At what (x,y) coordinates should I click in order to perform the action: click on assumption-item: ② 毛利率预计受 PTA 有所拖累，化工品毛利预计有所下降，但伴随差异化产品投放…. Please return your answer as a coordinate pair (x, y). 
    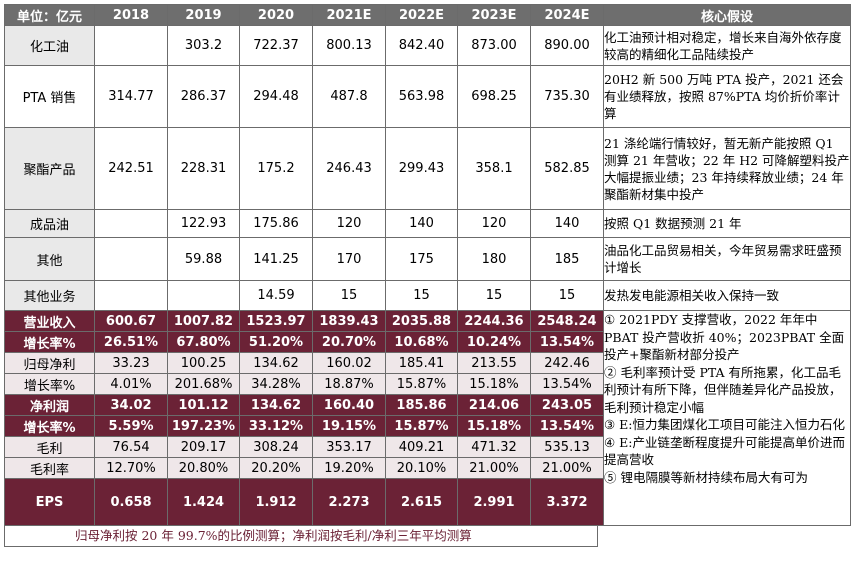
    Looking at the image, I should click on (723, 389).